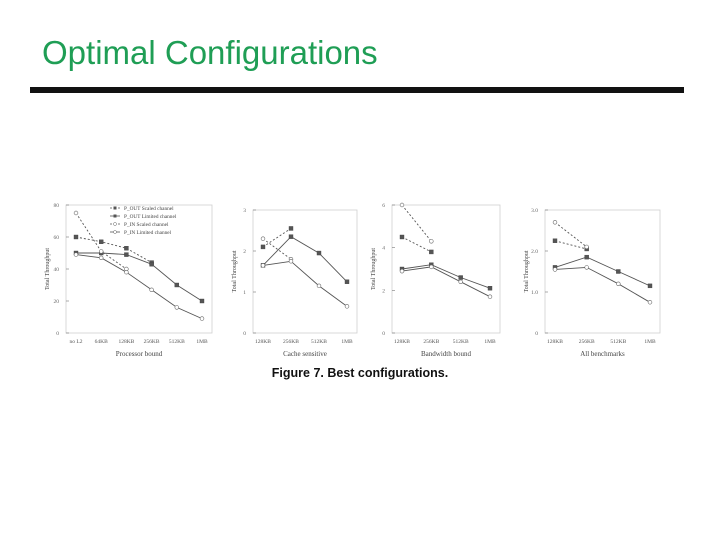  I want to click on legend-entry: P_OUT Scaled channel, so click(149, 209).